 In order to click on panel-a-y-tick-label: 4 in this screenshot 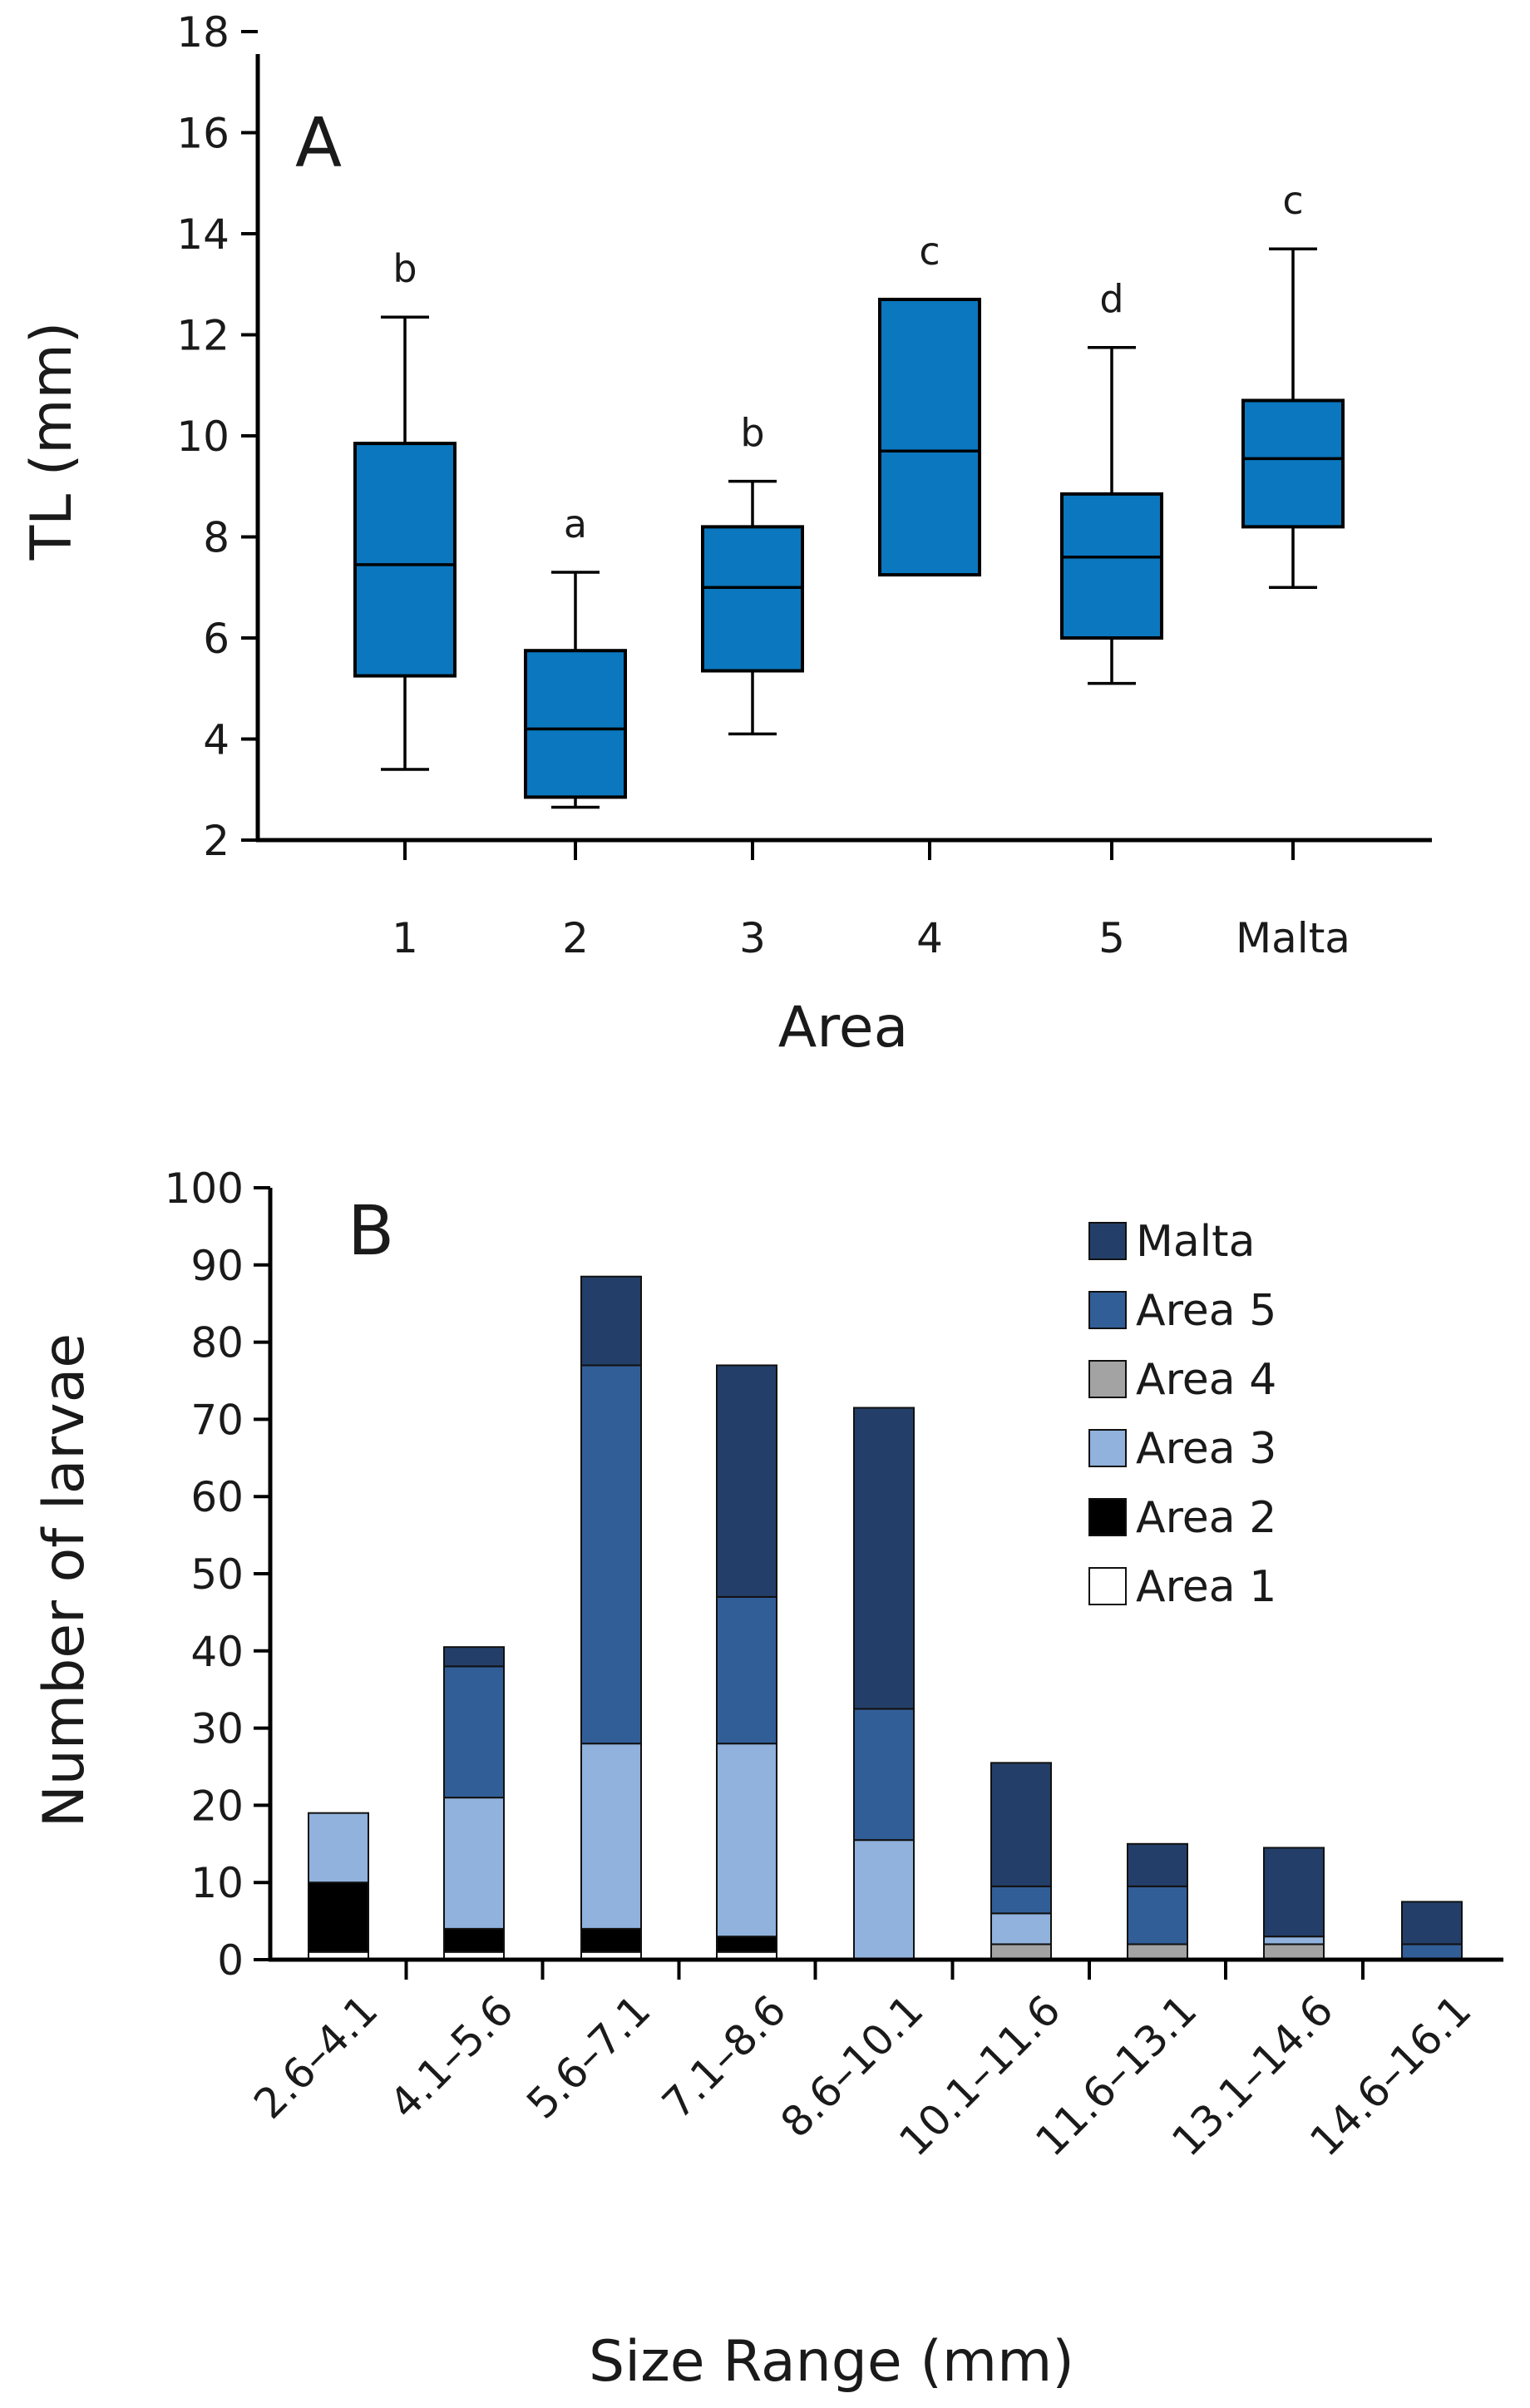, I will do `click(216, 740)`.